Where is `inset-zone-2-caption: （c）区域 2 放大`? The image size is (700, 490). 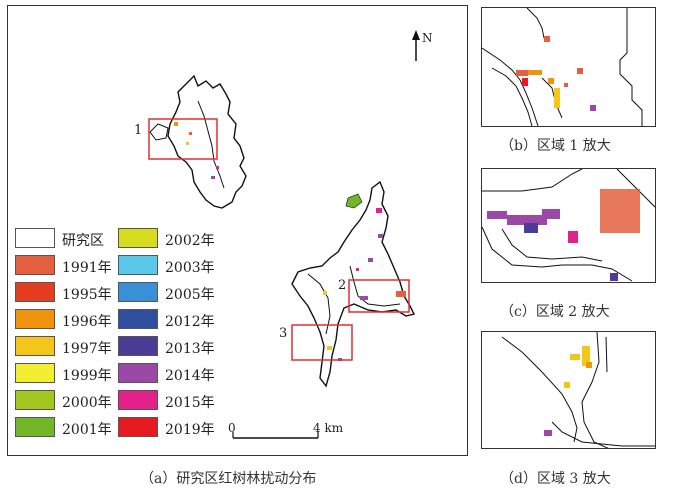 inset-zone-2-caption: （c）区域 2 放大 is located at coordinates (555, 312).